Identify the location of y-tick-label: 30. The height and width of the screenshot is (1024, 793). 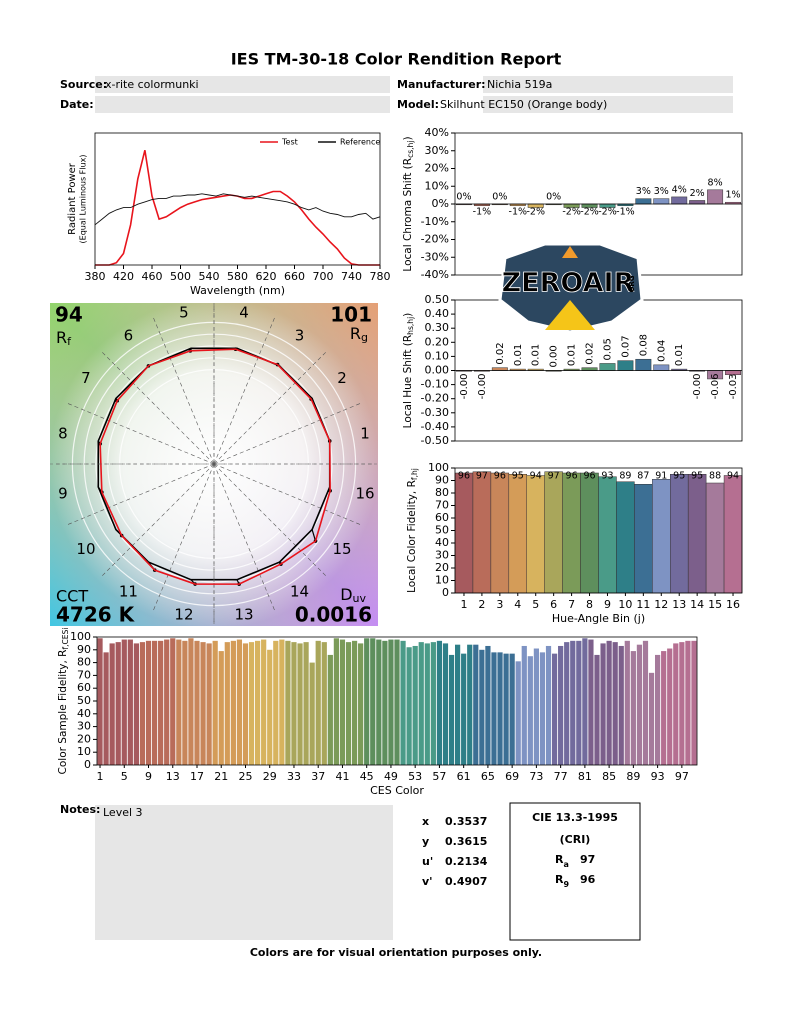
(442, 555).